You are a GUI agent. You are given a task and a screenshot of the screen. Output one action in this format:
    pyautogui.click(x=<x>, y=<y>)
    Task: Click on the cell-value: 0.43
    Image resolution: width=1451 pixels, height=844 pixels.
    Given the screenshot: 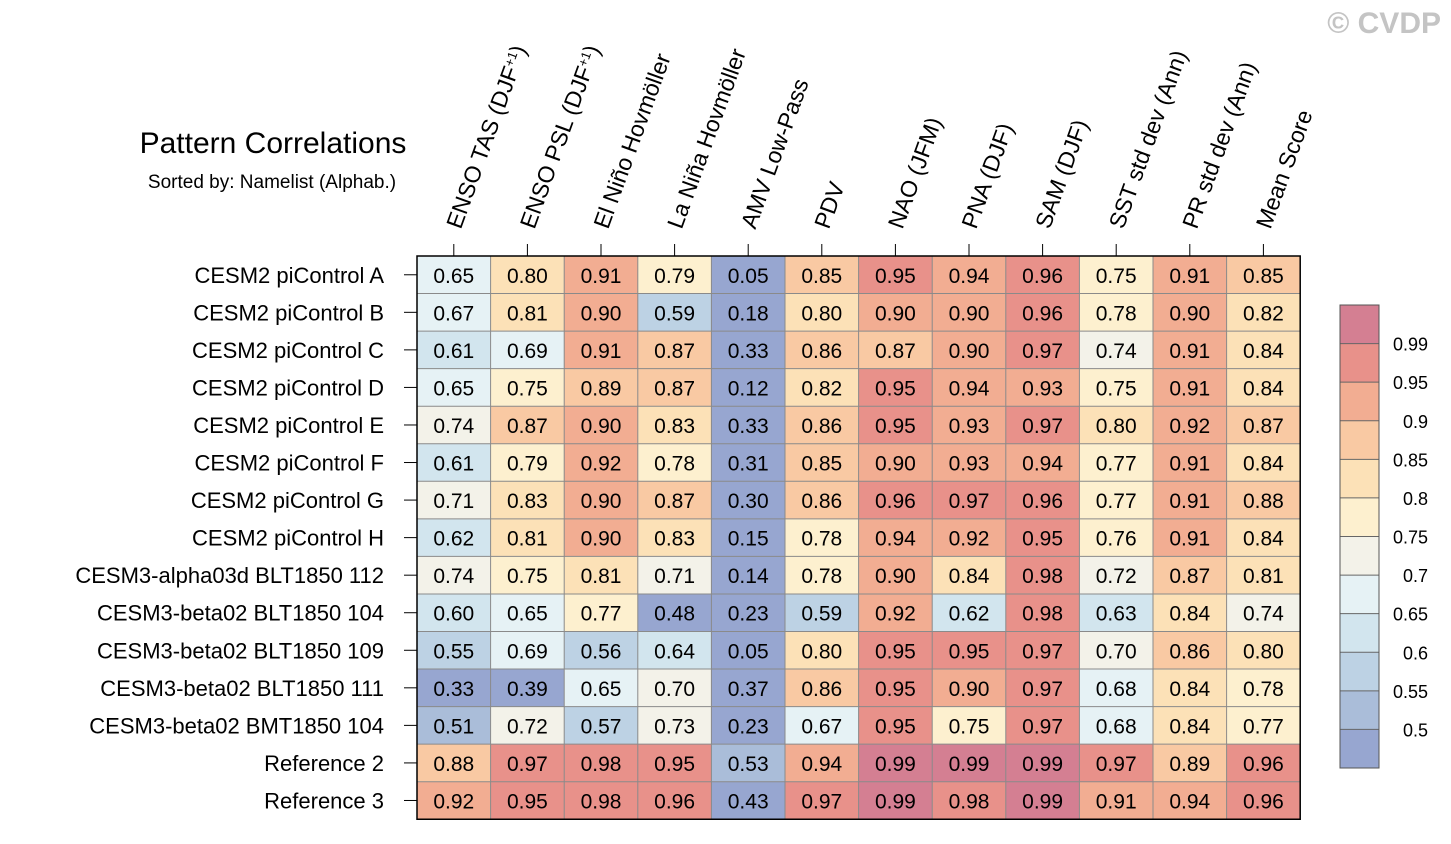 What is the action you would take?
    pyautogui.click(x=748, y=801)
    